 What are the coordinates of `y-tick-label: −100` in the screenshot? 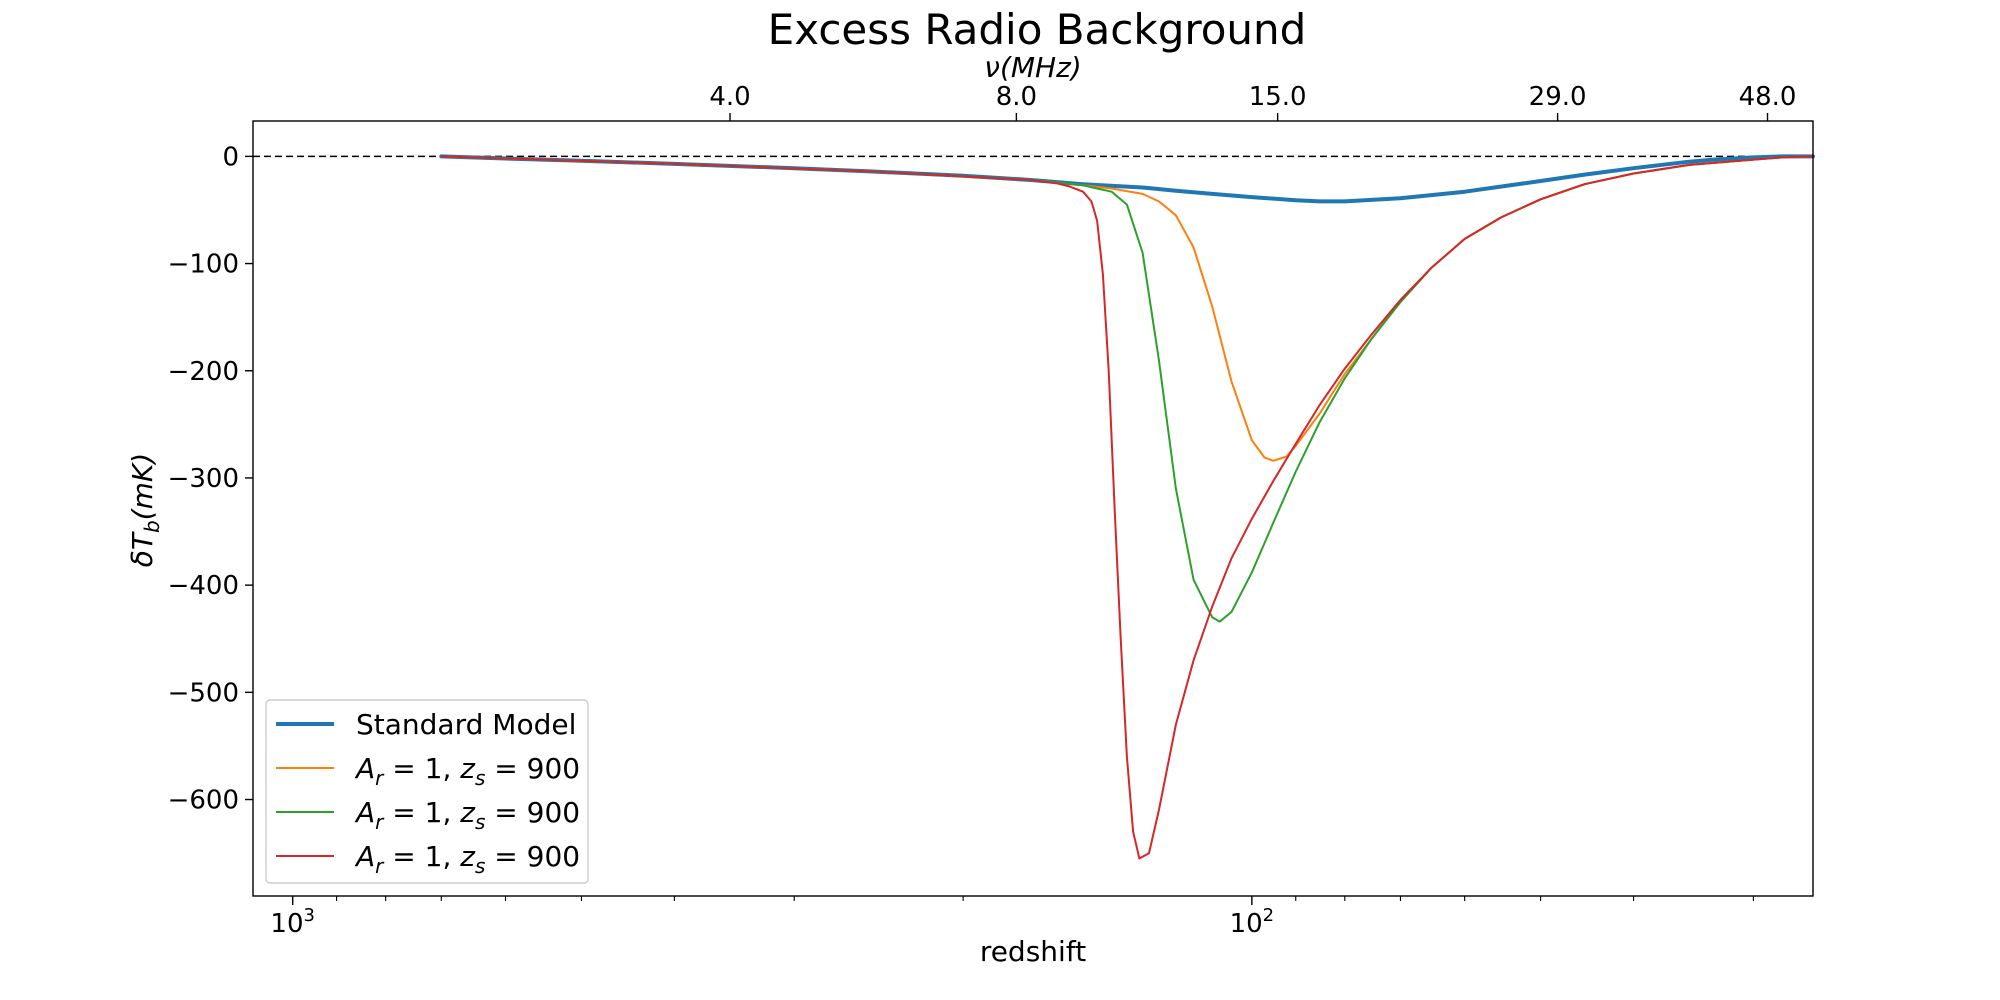 It's located at (203, 265).